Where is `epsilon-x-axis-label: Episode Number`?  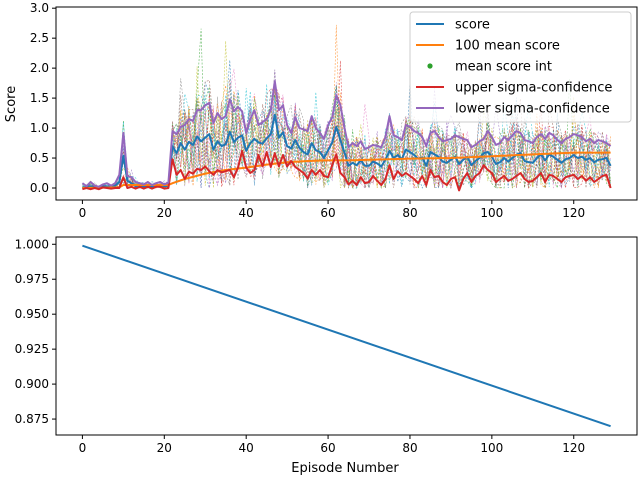 epsilon-x-axis-label: Episode Number is located at coordinates (345, 468).